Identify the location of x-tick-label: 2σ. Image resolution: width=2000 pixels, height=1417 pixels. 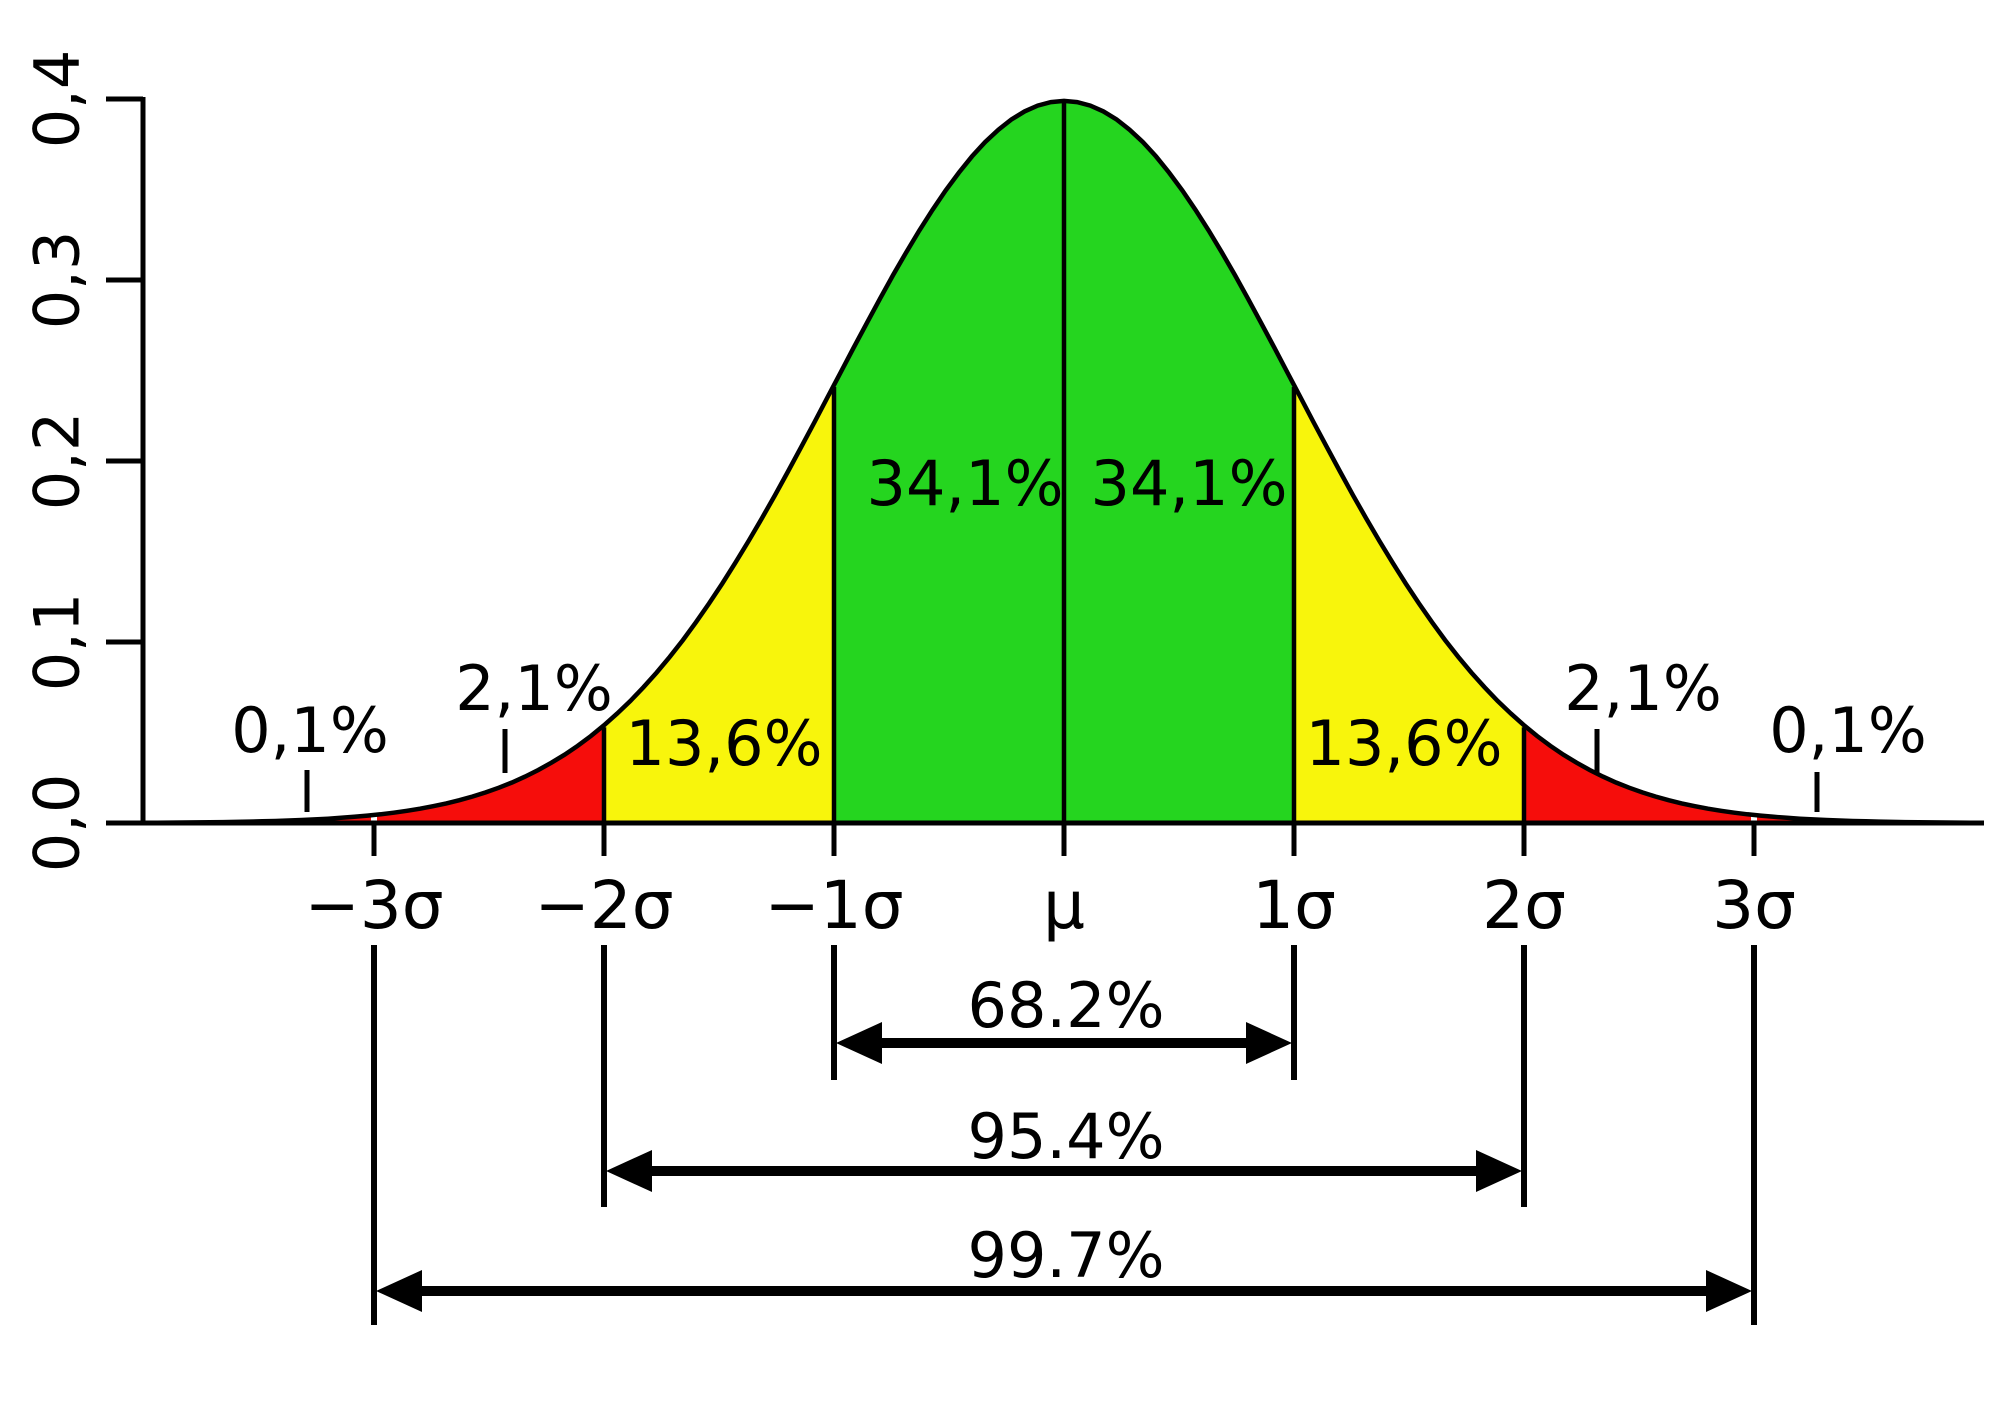
(1524, 905).